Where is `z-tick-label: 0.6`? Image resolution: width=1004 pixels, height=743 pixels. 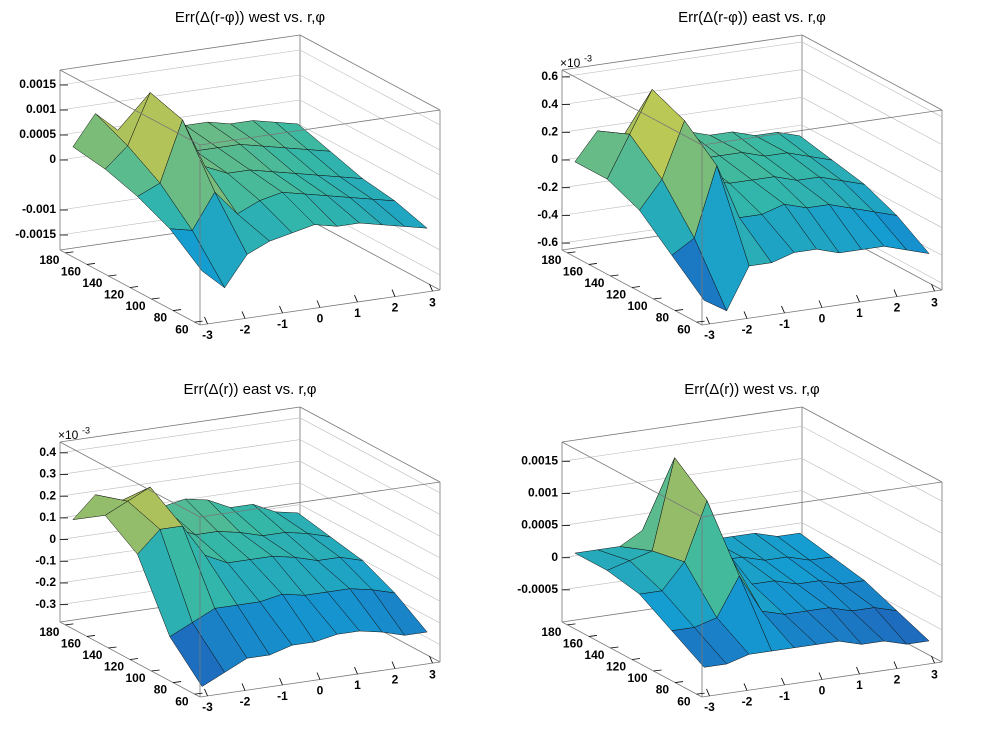 z-tick-label: 0.6 is located at coordinates (549, 76).